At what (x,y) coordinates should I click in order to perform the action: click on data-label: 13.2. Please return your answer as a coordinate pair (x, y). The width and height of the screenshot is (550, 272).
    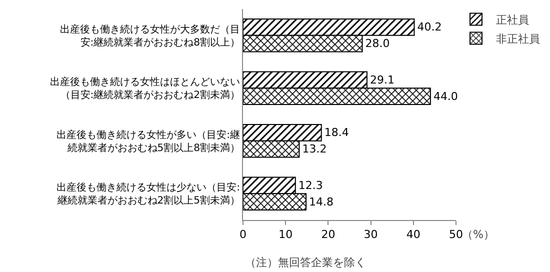
    Looking at the image, I should click on (314, 149).